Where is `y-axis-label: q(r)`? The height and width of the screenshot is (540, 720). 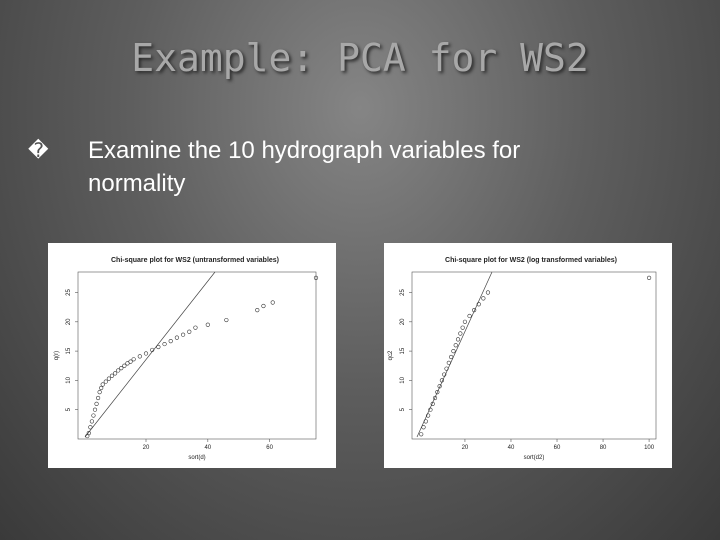
y-axis-label: q(r) is located at coordinates (57, 355).